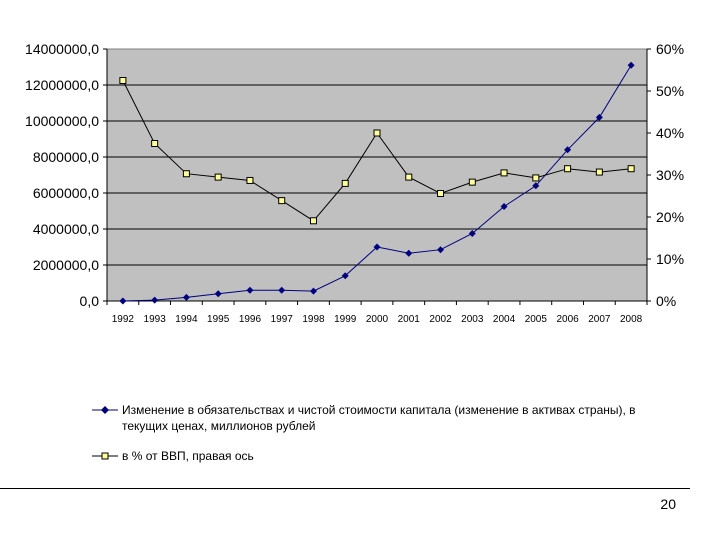  I want to click on x-tick-label: 1995, so click(218, 319).